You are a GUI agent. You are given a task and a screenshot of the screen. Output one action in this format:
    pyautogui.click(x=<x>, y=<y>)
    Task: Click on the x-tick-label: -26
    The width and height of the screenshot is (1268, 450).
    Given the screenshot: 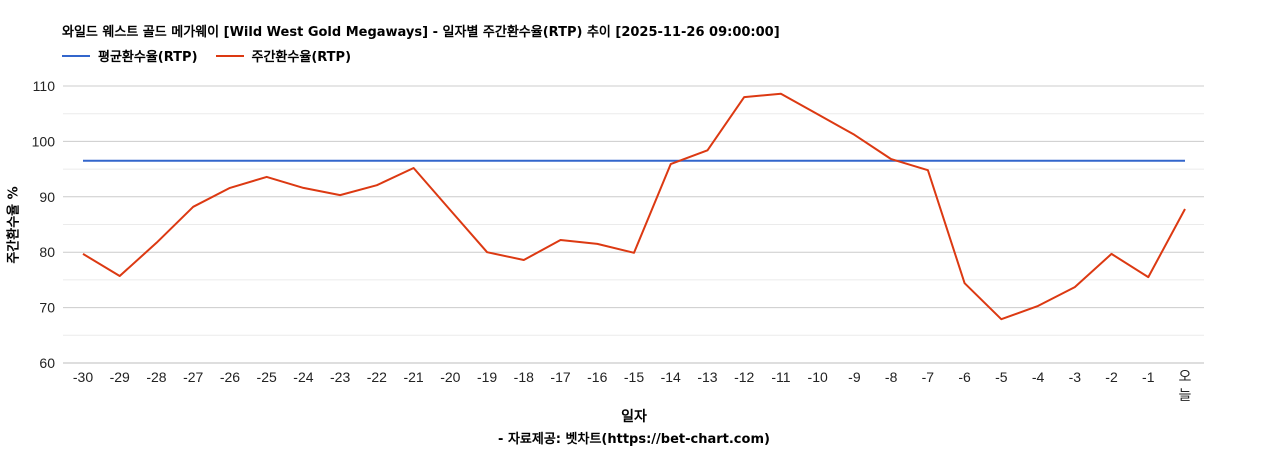 What is the action you would take?
    pyautogui.click(x=230, y=377)
    